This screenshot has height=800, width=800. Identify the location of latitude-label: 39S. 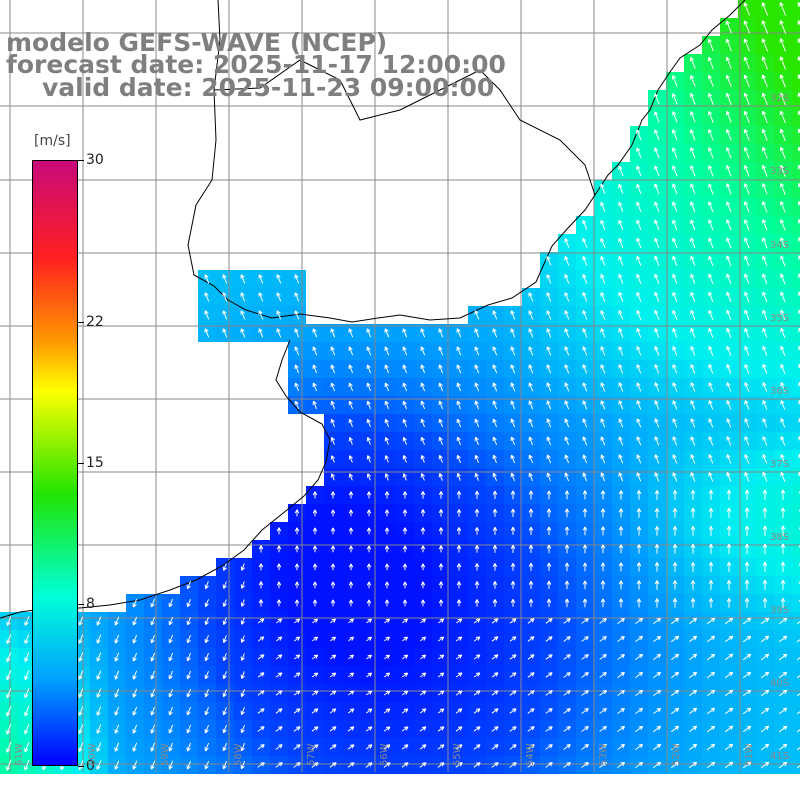
(780, 610).